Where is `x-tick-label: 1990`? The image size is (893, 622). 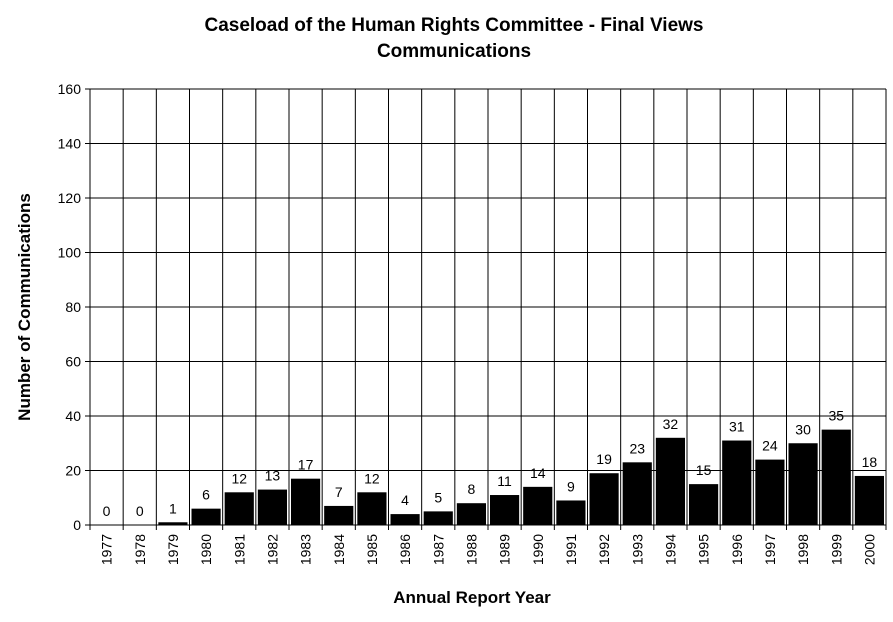 x-tick-label: 1990 is located at coordinates (538, 549).